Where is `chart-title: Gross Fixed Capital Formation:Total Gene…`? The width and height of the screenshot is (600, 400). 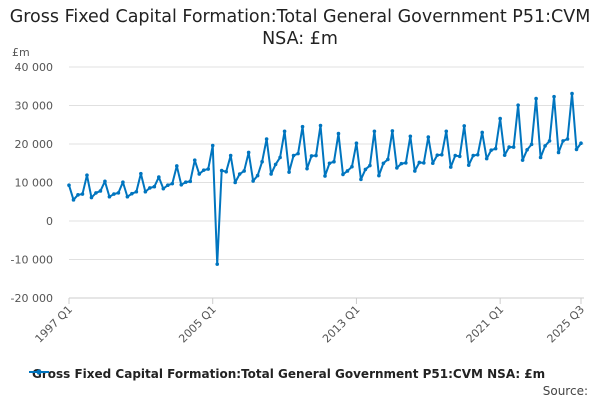
chart-title: Gross Fixed Capital Formation:Total Gene… is located at coordinates (300, 28).